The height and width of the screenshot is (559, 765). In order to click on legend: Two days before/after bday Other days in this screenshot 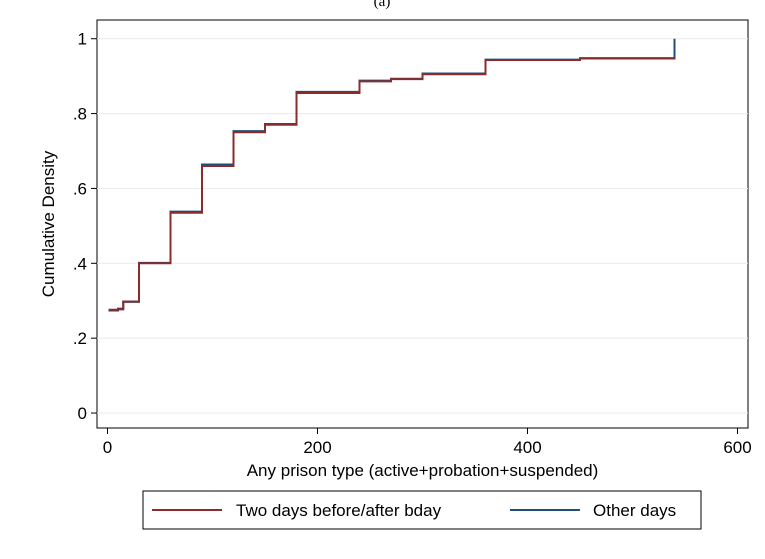, I will do `click(422, 510)`.